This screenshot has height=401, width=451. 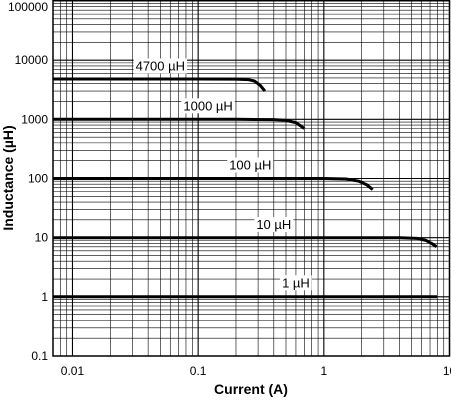 What do you see at coordinates (34, 119) in the screenshot?
I see `y-tick-label: 1000` at bounding box center [34, 119].